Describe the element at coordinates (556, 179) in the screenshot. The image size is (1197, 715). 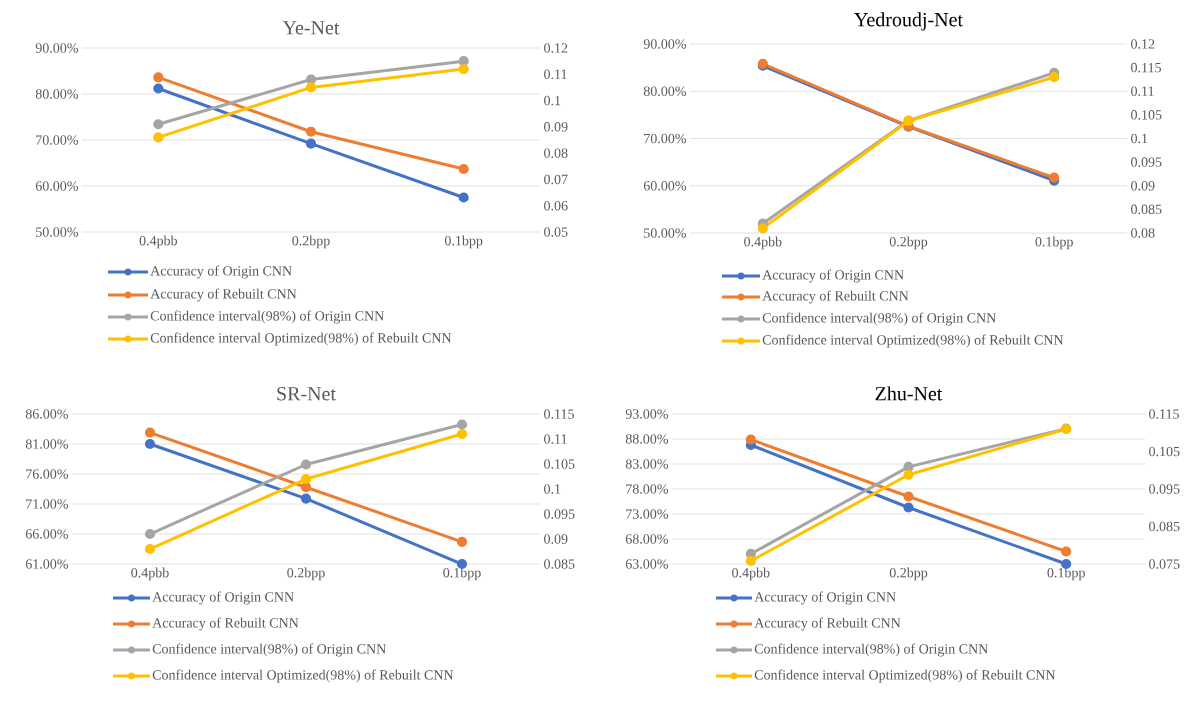
I see `y2-tick-label: 0.07` at that location.